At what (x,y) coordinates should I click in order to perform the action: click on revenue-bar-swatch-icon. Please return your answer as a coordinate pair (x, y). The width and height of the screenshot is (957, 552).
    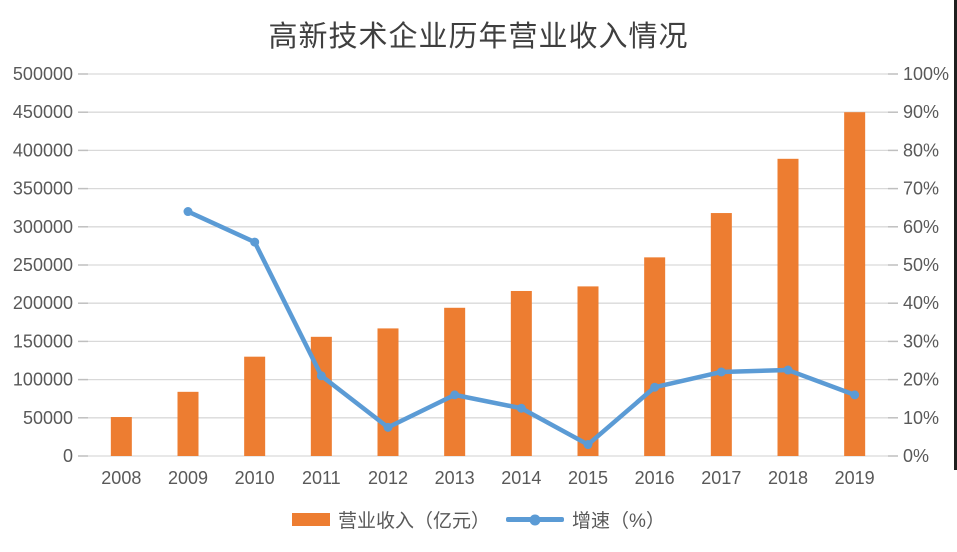
    Looking at the image, I should click on (311, 519).